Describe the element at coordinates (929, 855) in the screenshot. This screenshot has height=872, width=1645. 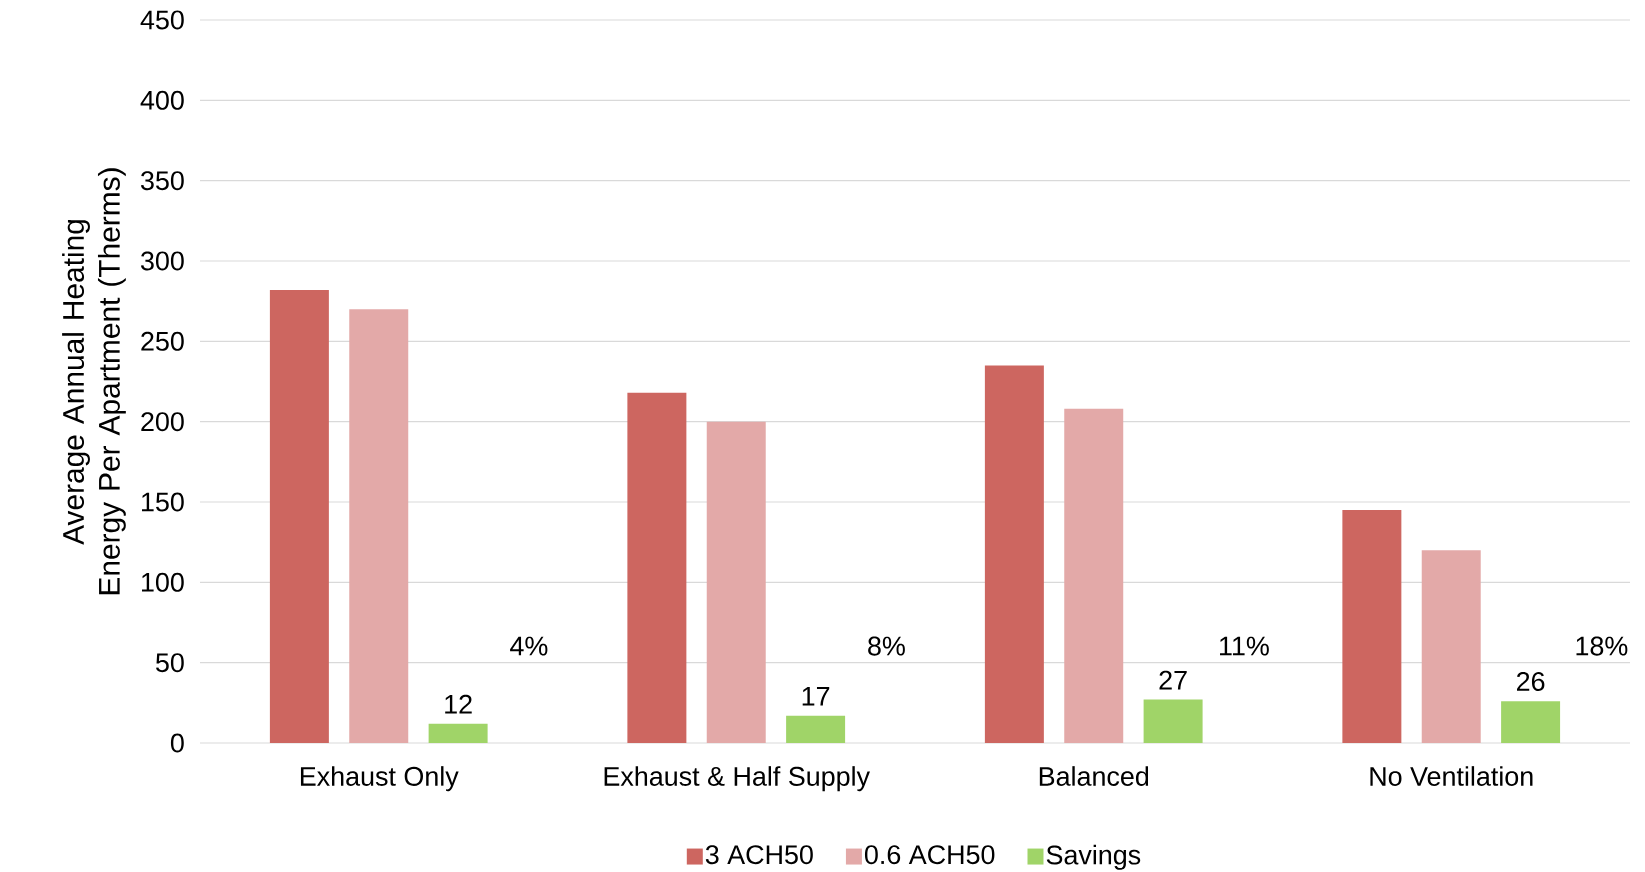
I see `legend-label: 0.6 ACH50` at that location.